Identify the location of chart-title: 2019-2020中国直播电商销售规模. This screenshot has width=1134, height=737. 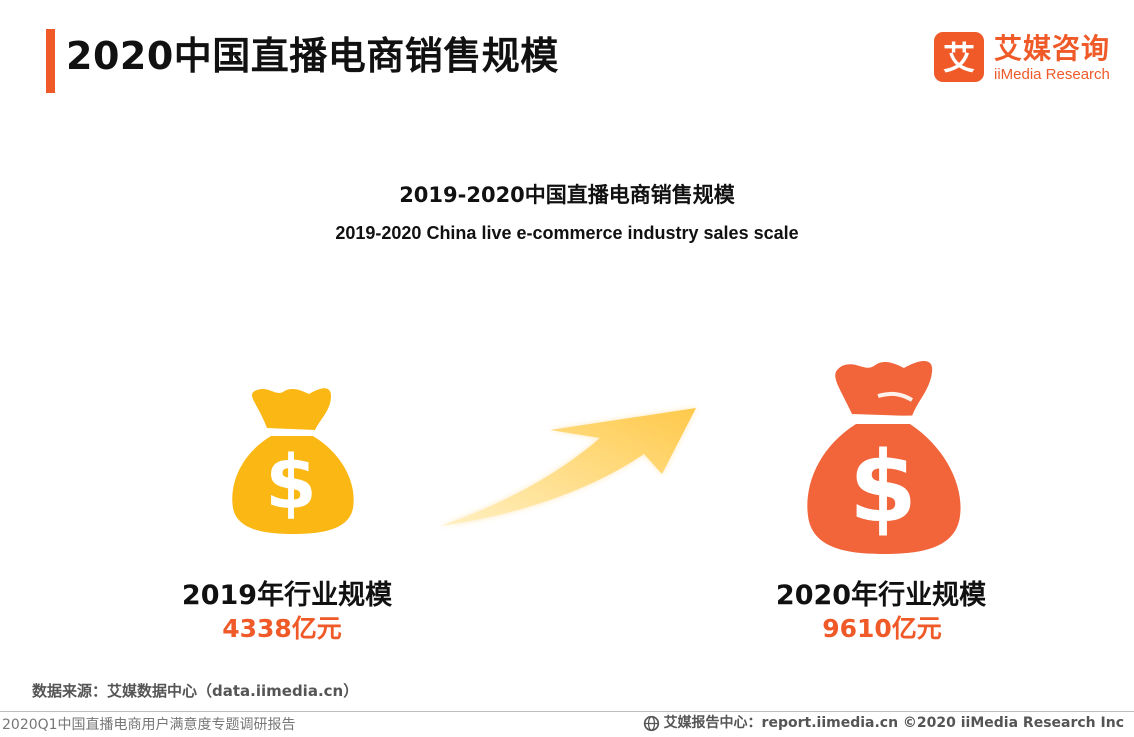
(567, 195).